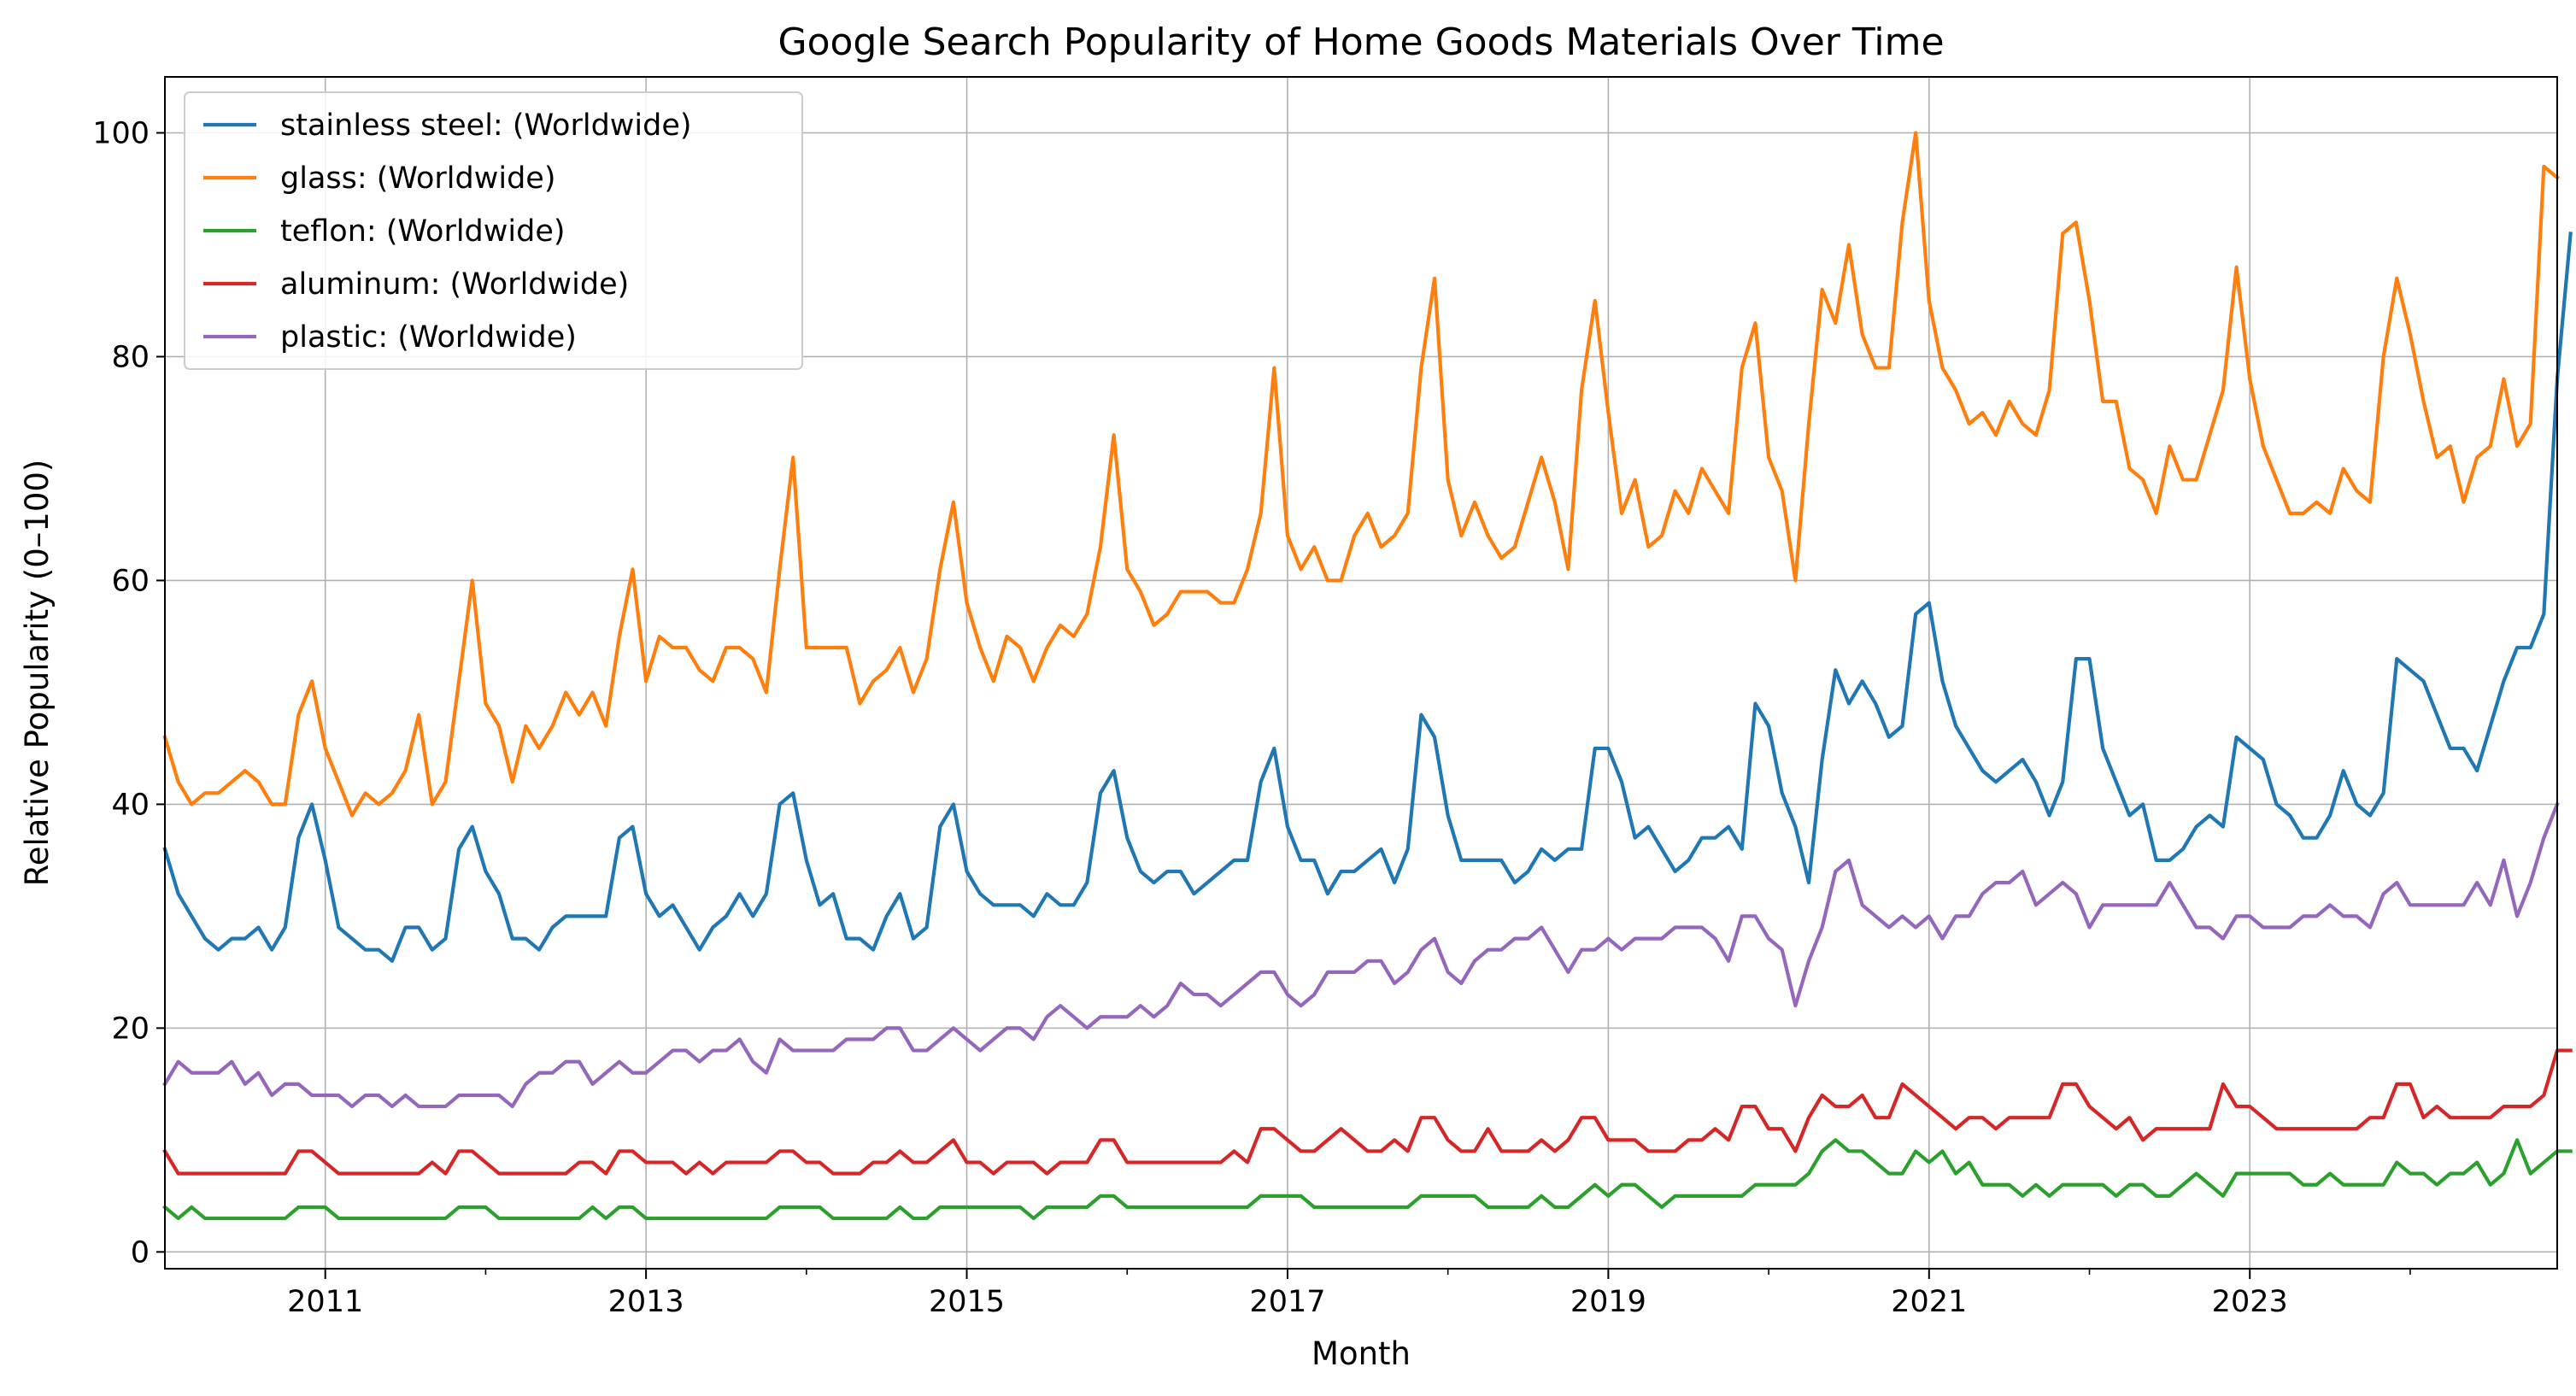  What do you see at coordinates (130, 357) in the screenshot?
I see `y-tick-label: 80` at bounding box center [130, 357].